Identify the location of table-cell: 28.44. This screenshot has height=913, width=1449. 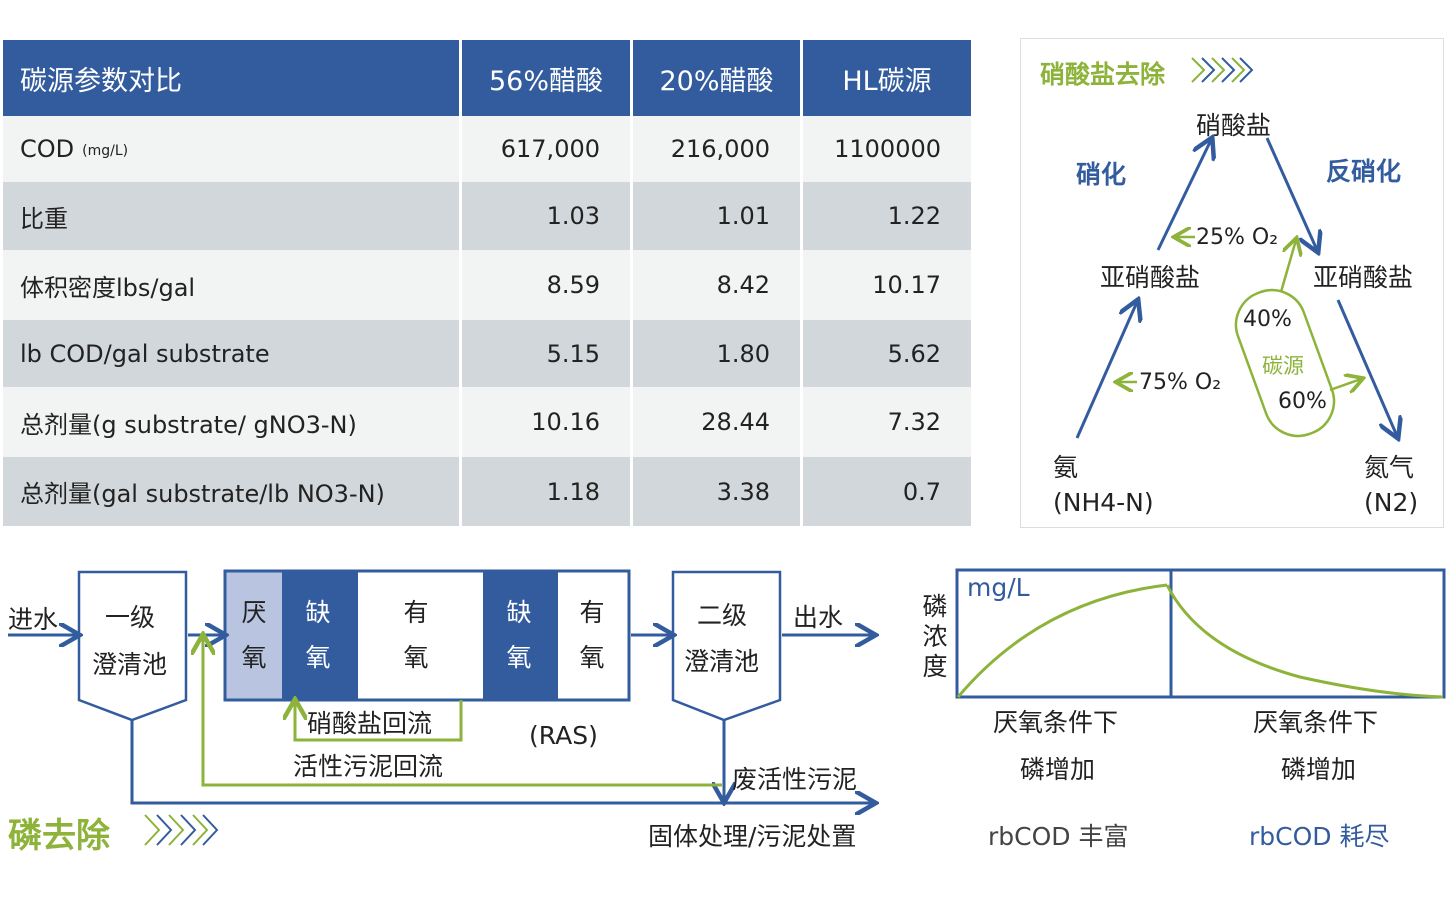
(716, 422).